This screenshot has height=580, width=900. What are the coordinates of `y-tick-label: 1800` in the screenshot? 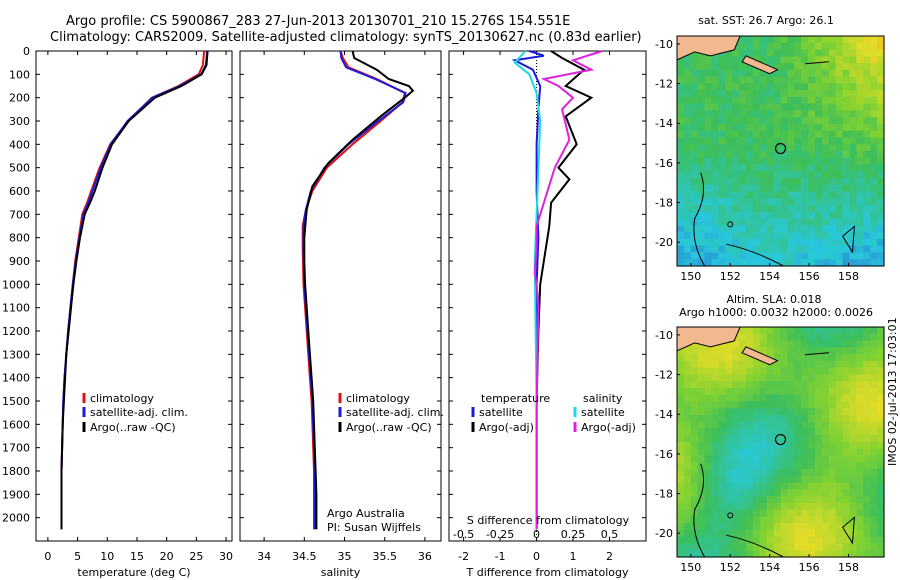 It's located at (16, 471).